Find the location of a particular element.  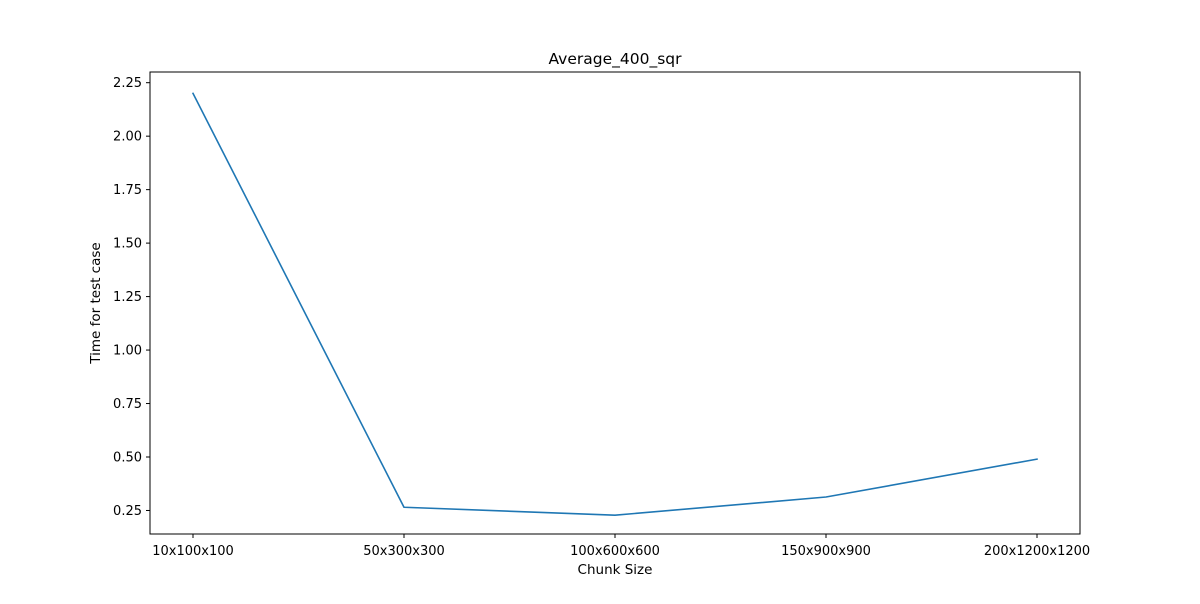

y-tick-label: 2.25 is located at coordinates (127, 83).